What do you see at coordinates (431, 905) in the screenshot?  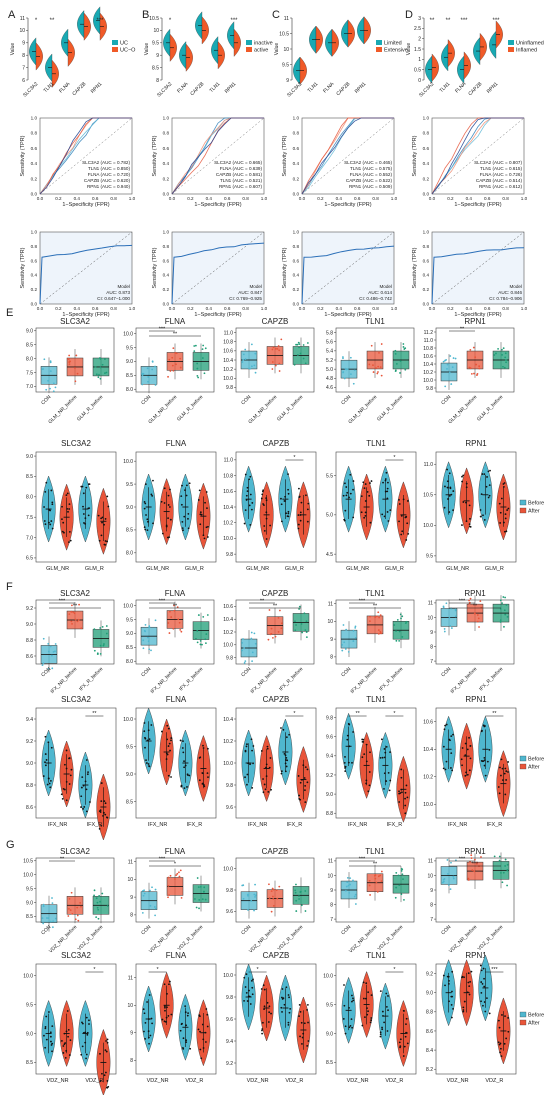 I see `y-tick-label: 8` at bounding box center [431, 905].